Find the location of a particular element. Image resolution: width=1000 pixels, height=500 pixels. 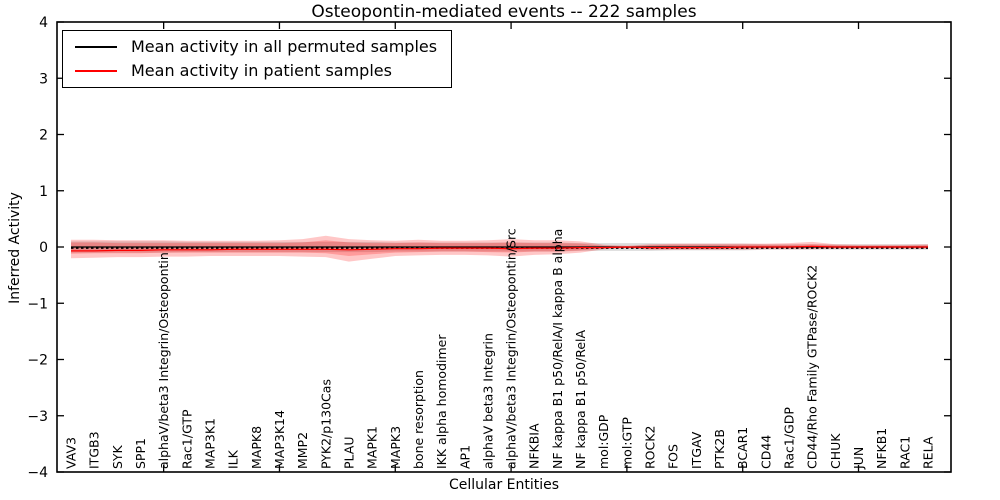

legend-item-patient: Mean activity in patient samples is located at coordinates (256, 70).